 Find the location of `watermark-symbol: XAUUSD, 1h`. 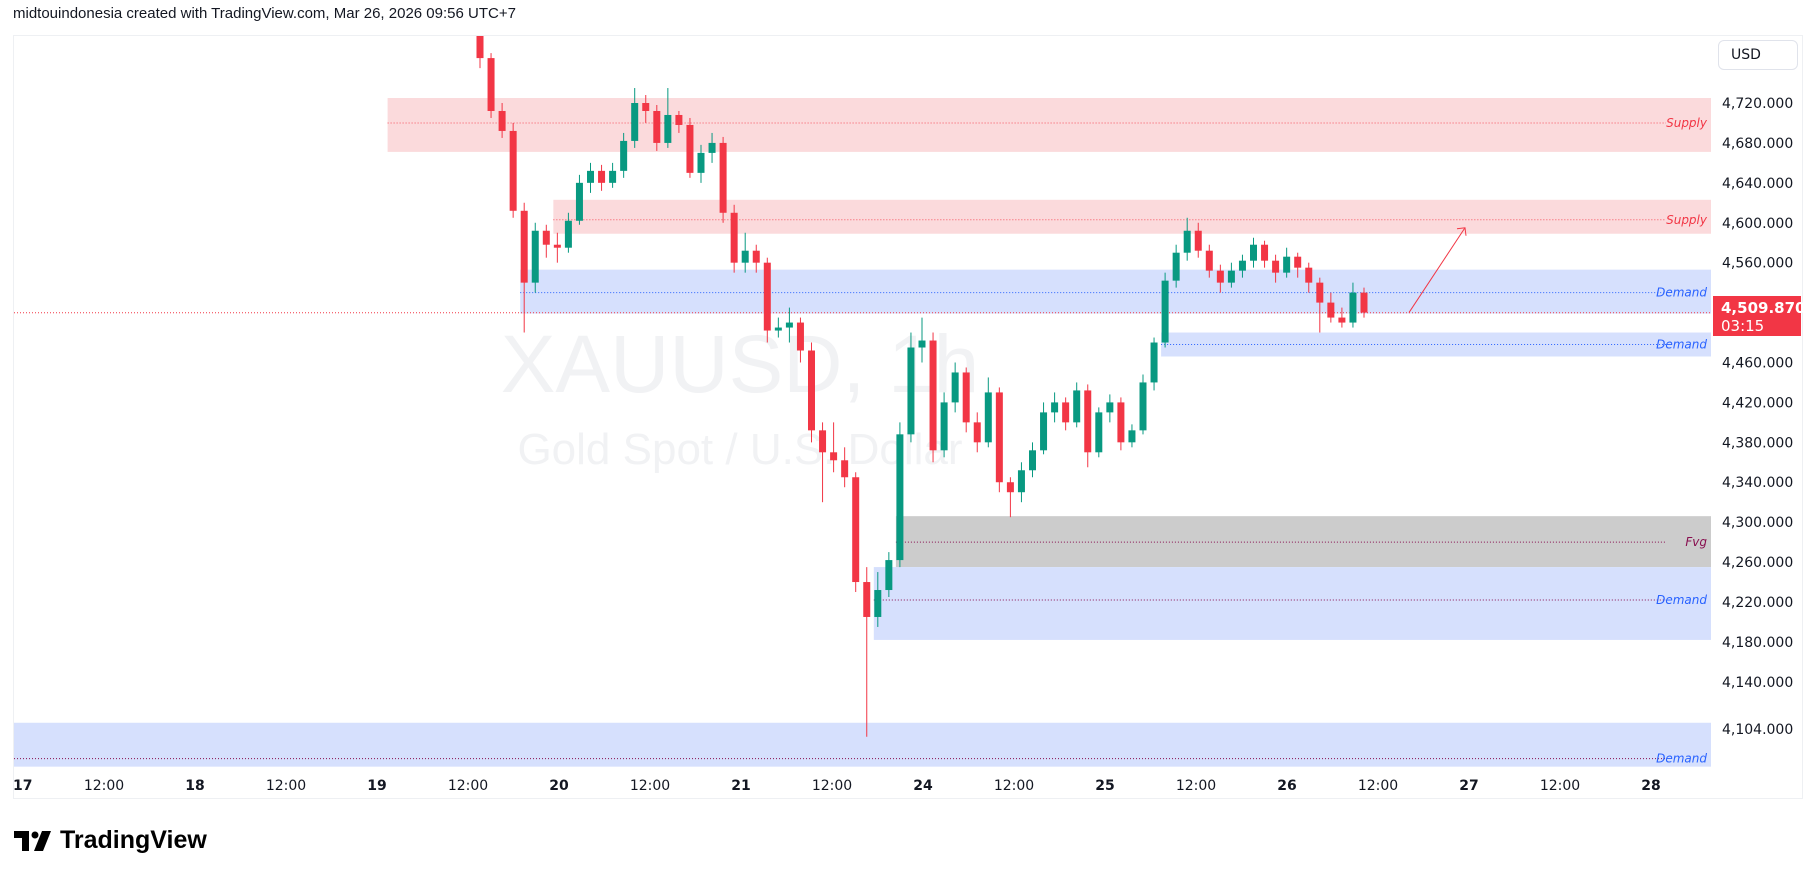

watermark-symbol: XAUUSD, 1h is located at coordinates (740, 364).